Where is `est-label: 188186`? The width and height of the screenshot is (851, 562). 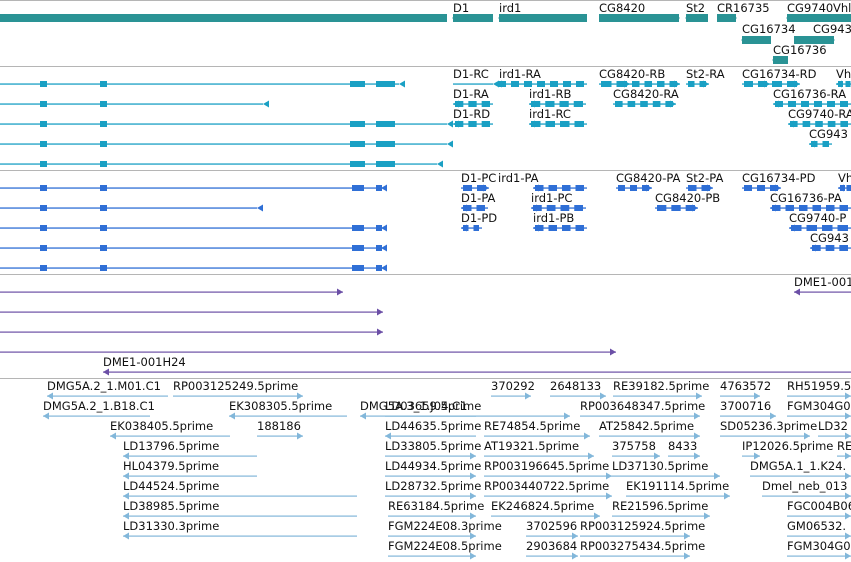 est-label: 188186 is located at coordinates (279, 426).